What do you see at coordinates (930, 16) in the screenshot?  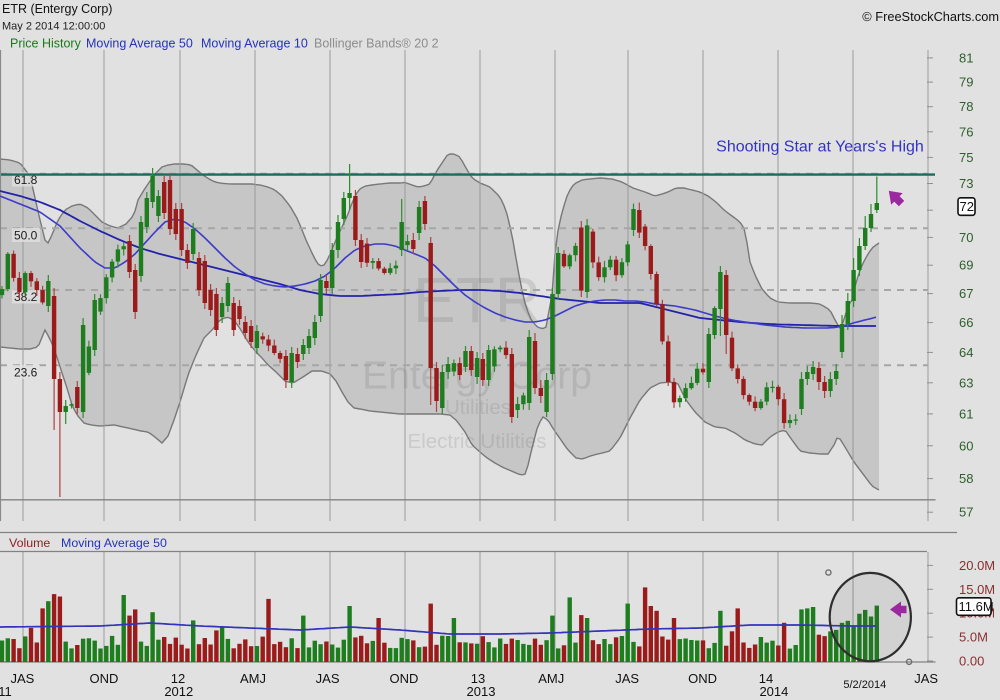 I see `svg-text: © FreeStockCharts.com` at bounding box center [930, 16].